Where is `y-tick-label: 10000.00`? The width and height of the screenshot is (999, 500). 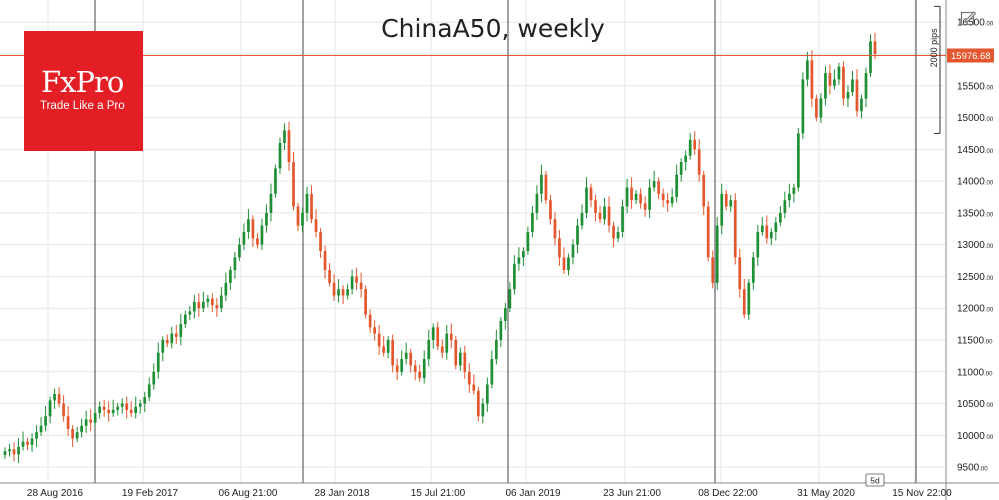
y-tick-label: 10000.00 is located at coordinates (975, 436).